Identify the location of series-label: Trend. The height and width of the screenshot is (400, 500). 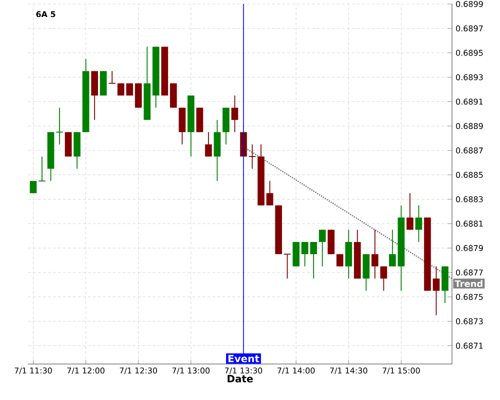
(468, 284).